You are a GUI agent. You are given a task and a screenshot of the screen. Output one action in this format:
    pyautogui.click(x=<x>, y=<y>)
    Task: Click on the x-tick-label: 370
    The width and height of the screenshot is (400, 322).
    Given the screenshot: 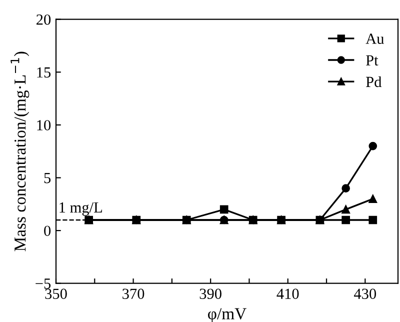 What is the action you would take?
    pyautogui.click(x=133, y=293)
    